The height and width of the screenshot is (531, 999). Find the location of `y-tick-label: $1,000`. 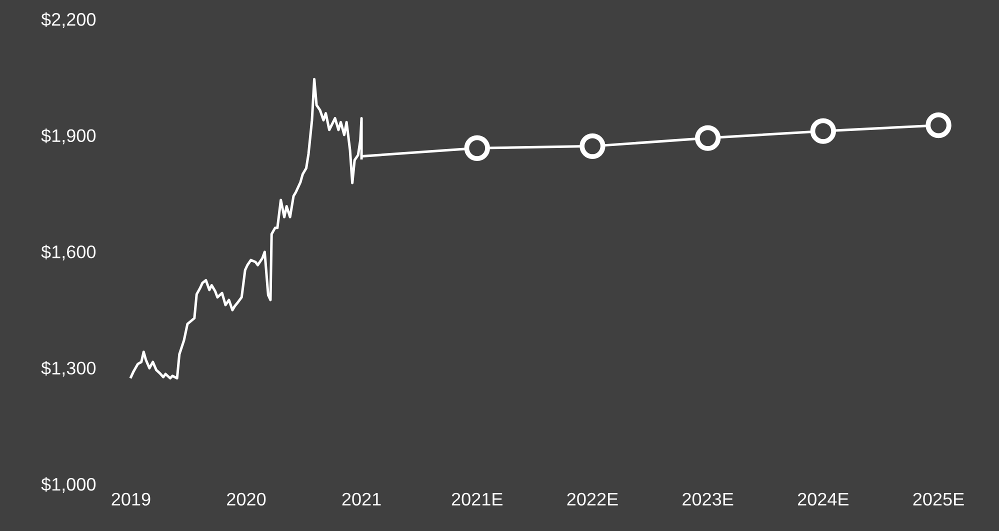

y-tick-label: $1,000 is located at coordinates (68, 485).